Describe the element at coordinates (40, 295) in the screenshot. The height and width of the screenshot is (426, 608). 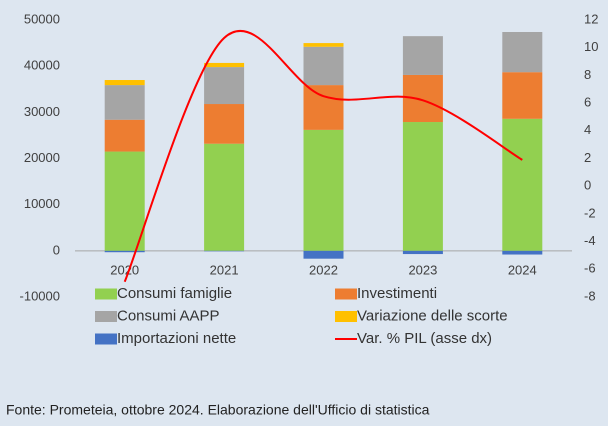
I see `y-tick-label: -10000` at that location.